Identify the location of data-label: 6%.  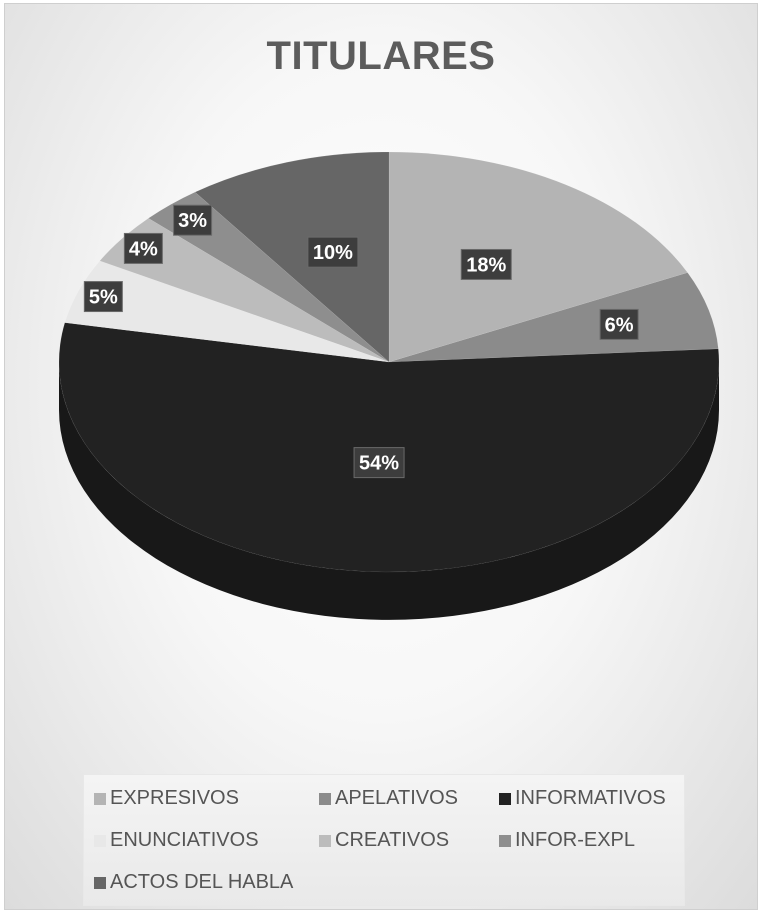
(619, 324).